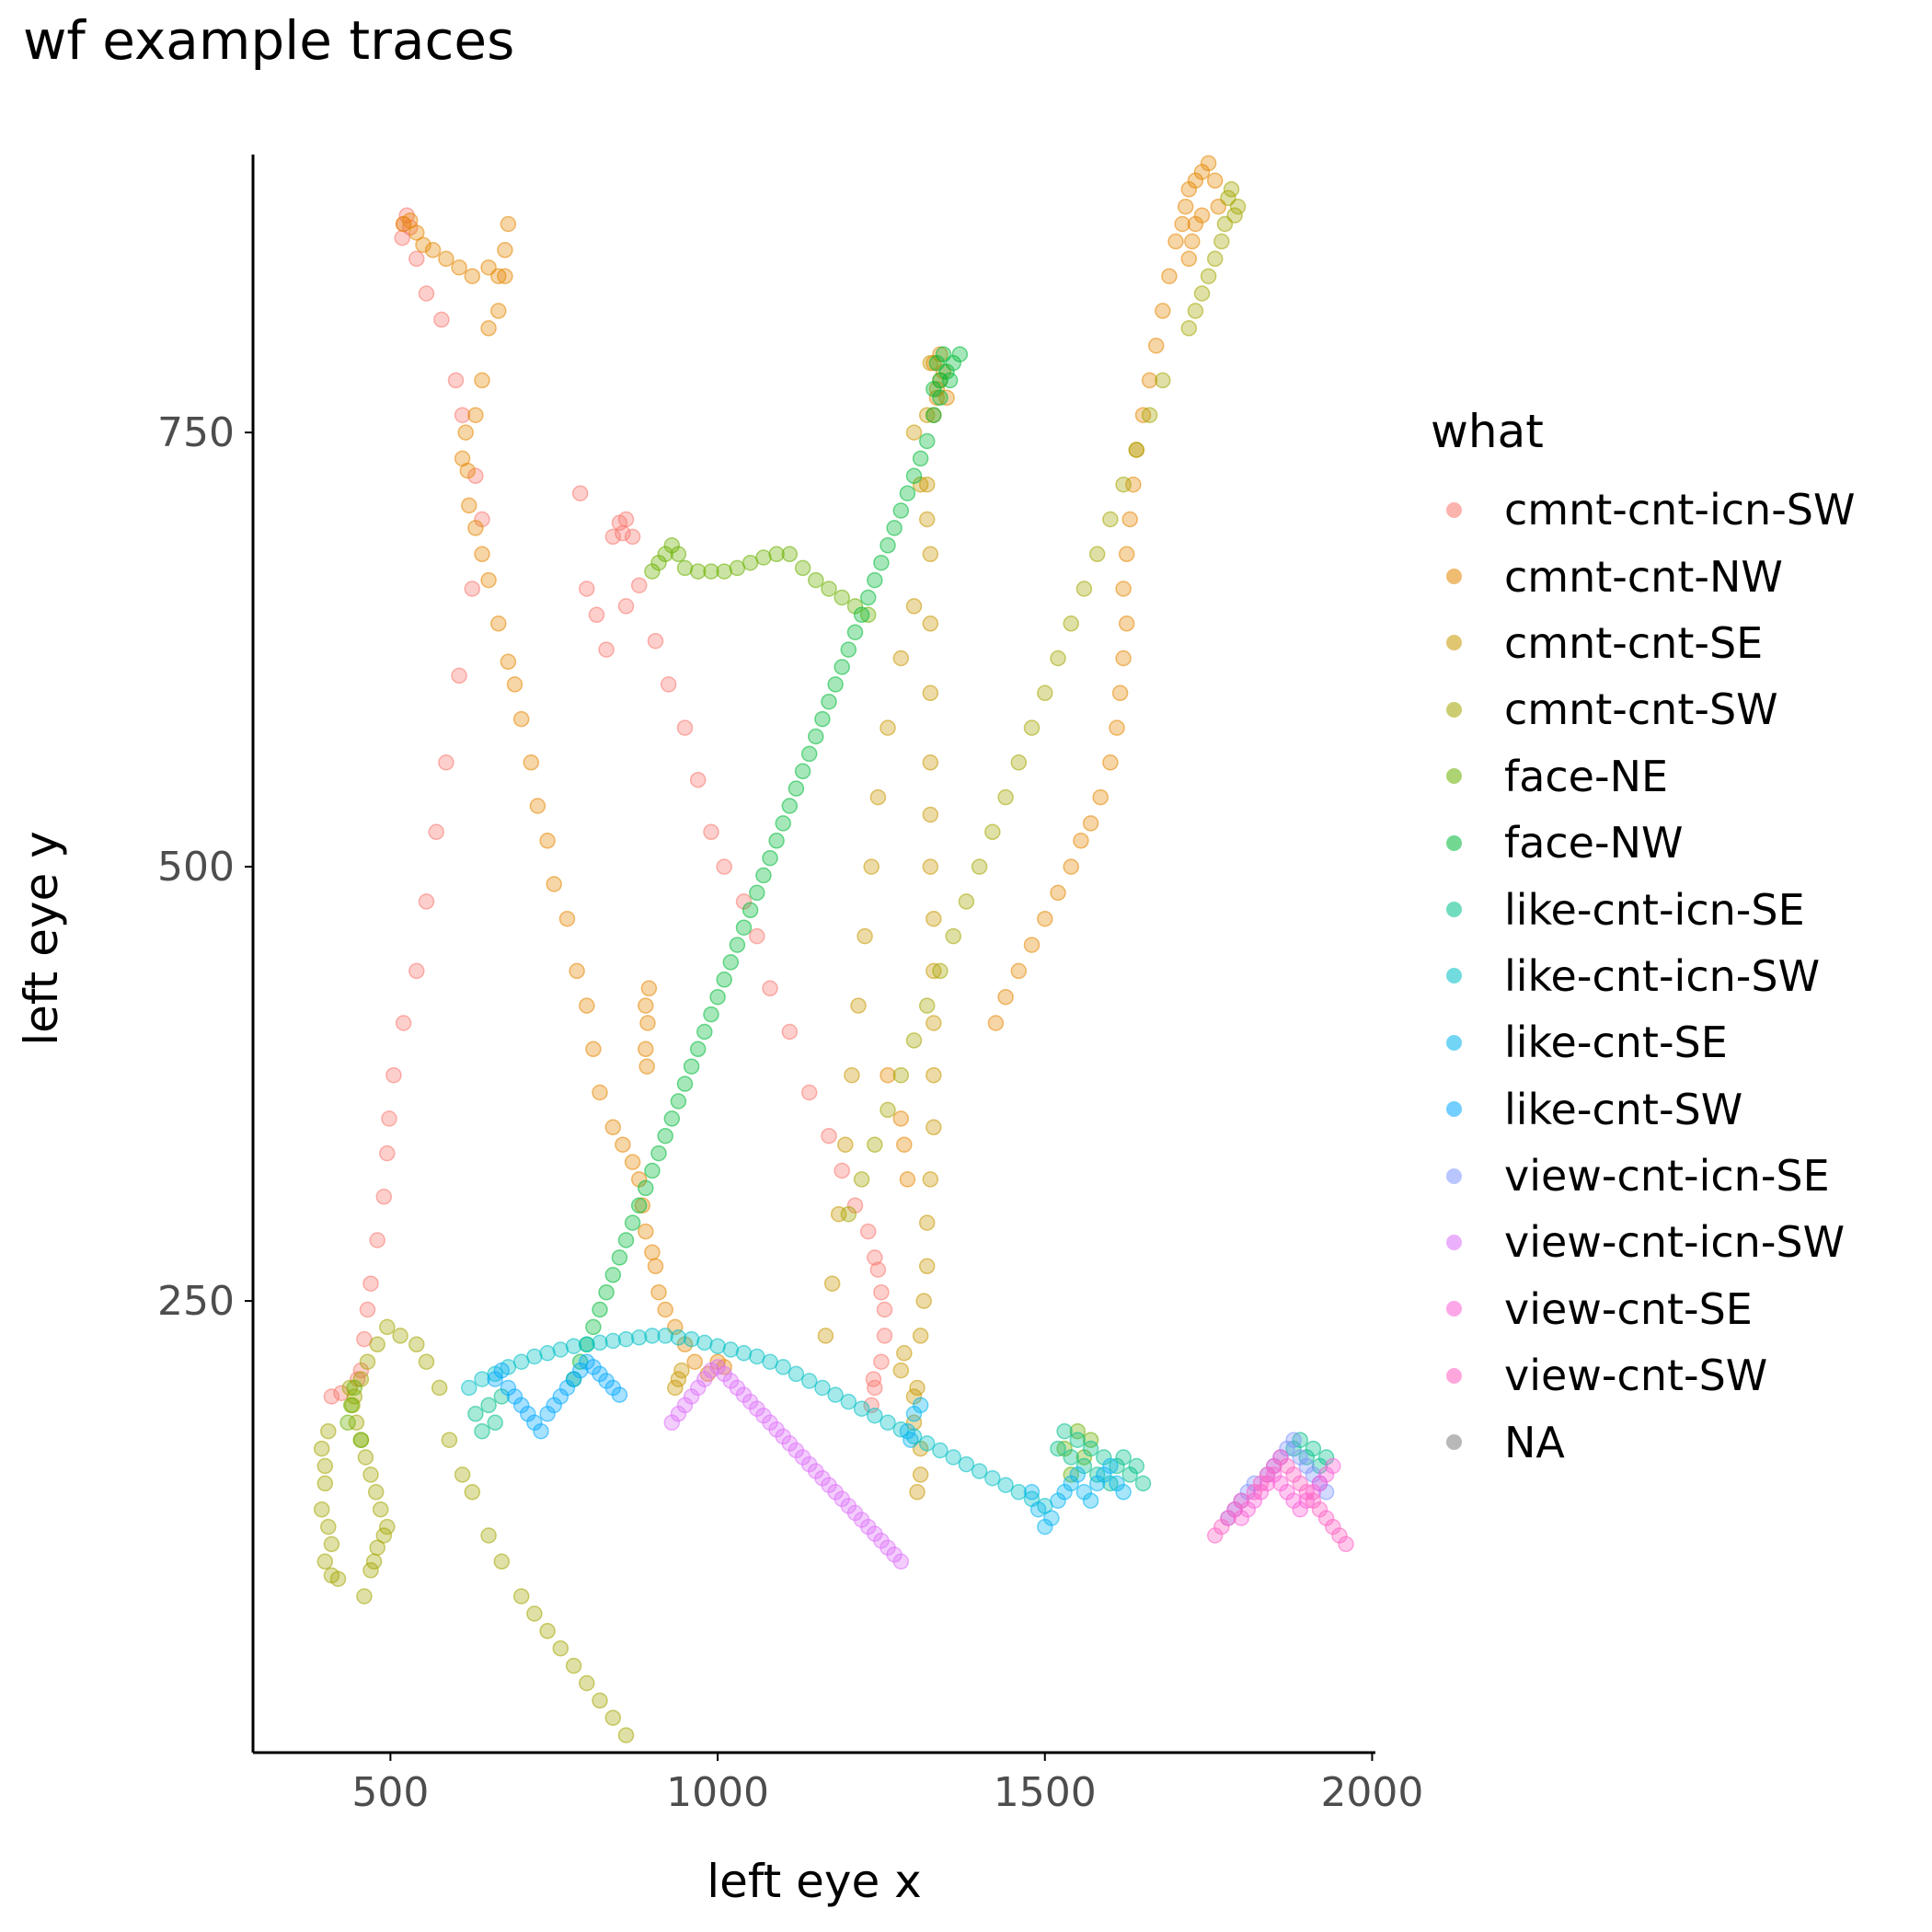 Image resolution: width=1932 pixels, height=1932 pixels. What do you see at coordinates (887, 1784) in the screenshot?
I see `x-ticks: 500 1000 1500 2000` at bounding box center [887, 1784].